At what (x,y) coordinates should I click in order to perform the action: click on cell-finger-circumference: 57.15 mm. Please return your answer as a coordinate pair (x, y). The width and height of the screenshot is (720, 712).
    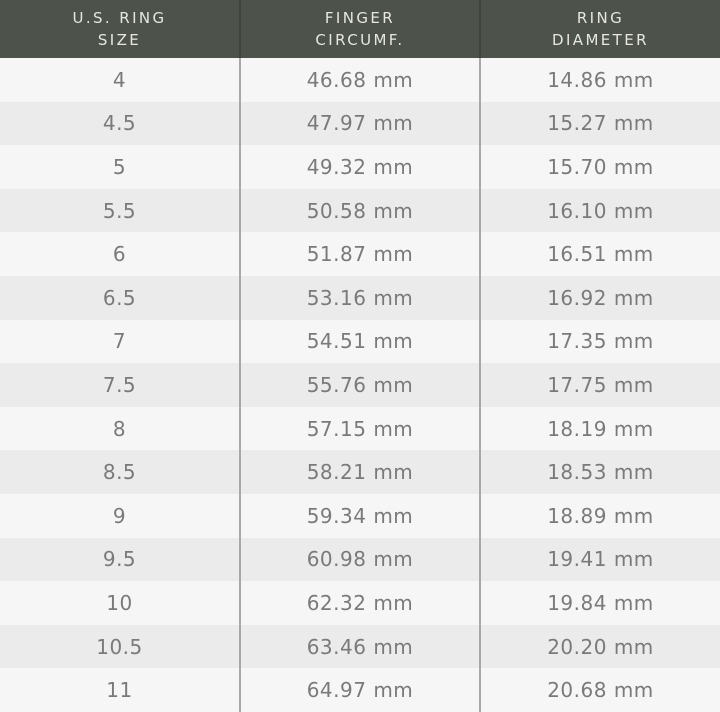
    Looking at the image, I should click on (359, 428).